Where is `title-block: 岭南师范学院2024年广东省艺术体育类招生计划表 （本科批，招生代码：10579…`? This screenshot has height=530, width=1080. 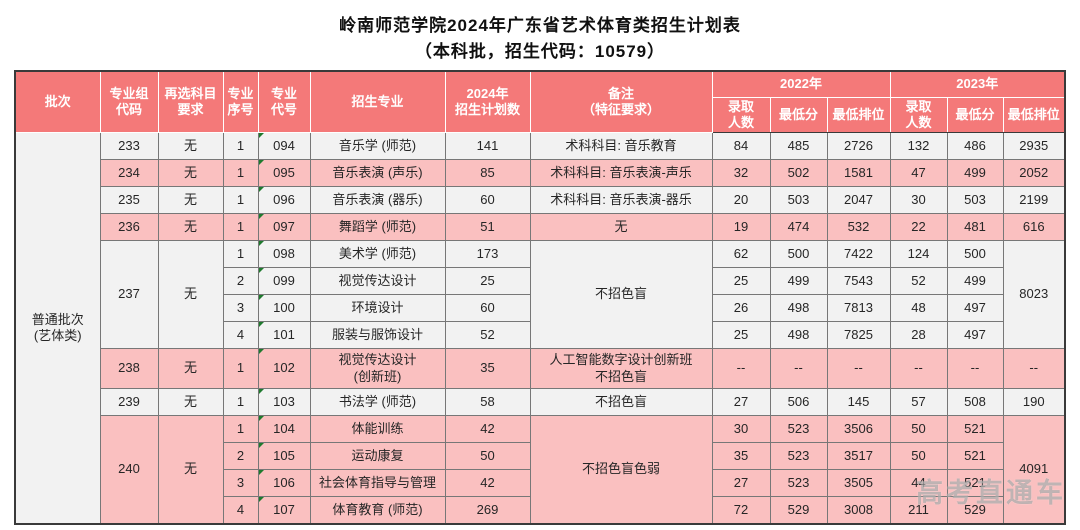
title-block: 岭南师范学院2024年广东省艺术体育类招生计划表 （本科批，招生代码：10579… is located at coordinates (540, 38).